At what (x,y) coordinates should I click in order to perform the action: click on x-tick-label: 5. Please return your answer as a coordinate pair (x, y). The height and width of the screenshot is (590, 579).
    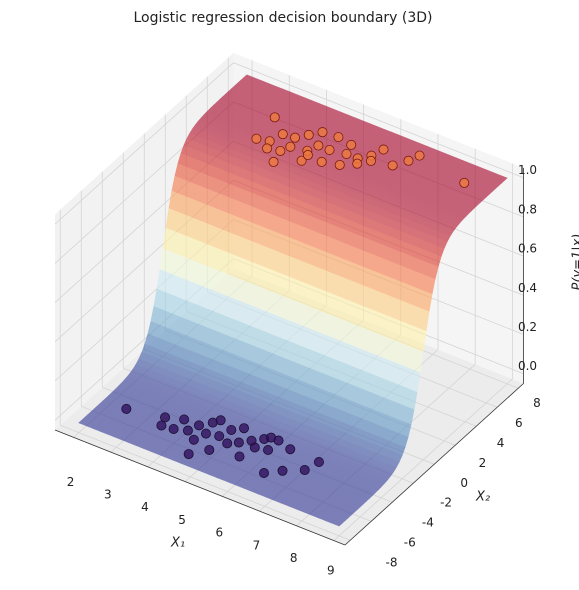
    Looking at the image, I should click on (182, 520).